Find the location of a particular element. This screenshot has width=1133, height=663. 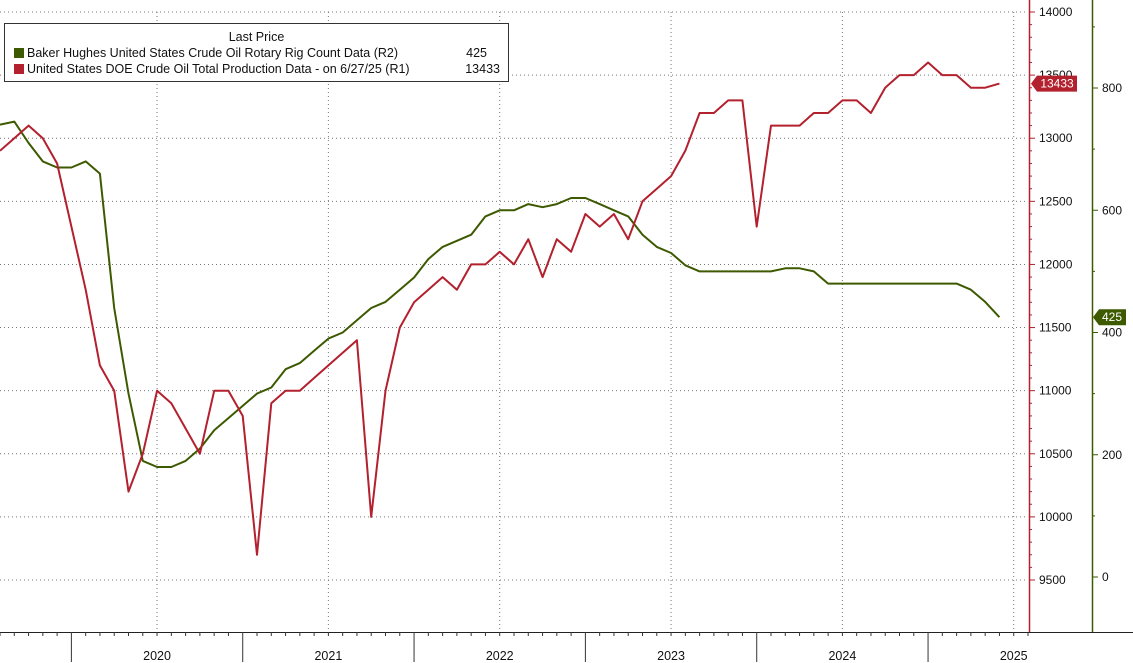

x-tick-label: 2025 is located at coordinates (1014, 656).